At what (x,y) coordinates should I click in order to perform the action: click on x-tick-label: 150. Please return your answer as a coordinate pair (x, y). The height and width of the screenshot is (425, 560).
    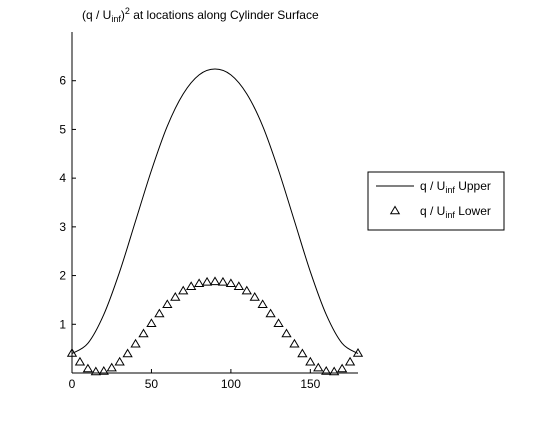
    Looking at the image, I should click on (310, 384).